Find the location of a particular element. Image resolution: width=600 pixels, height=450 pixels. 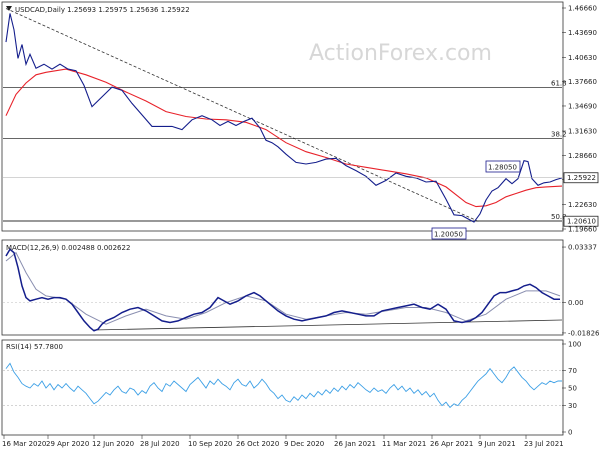

x-tick-label: 9 Dec 2020 is located at coordinates (304, 444).